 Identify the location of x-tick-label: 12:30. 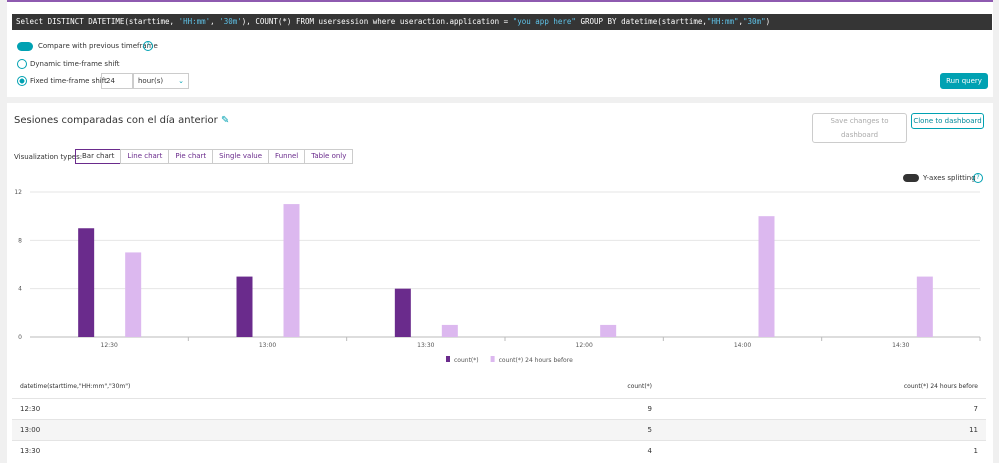
(109, 345).